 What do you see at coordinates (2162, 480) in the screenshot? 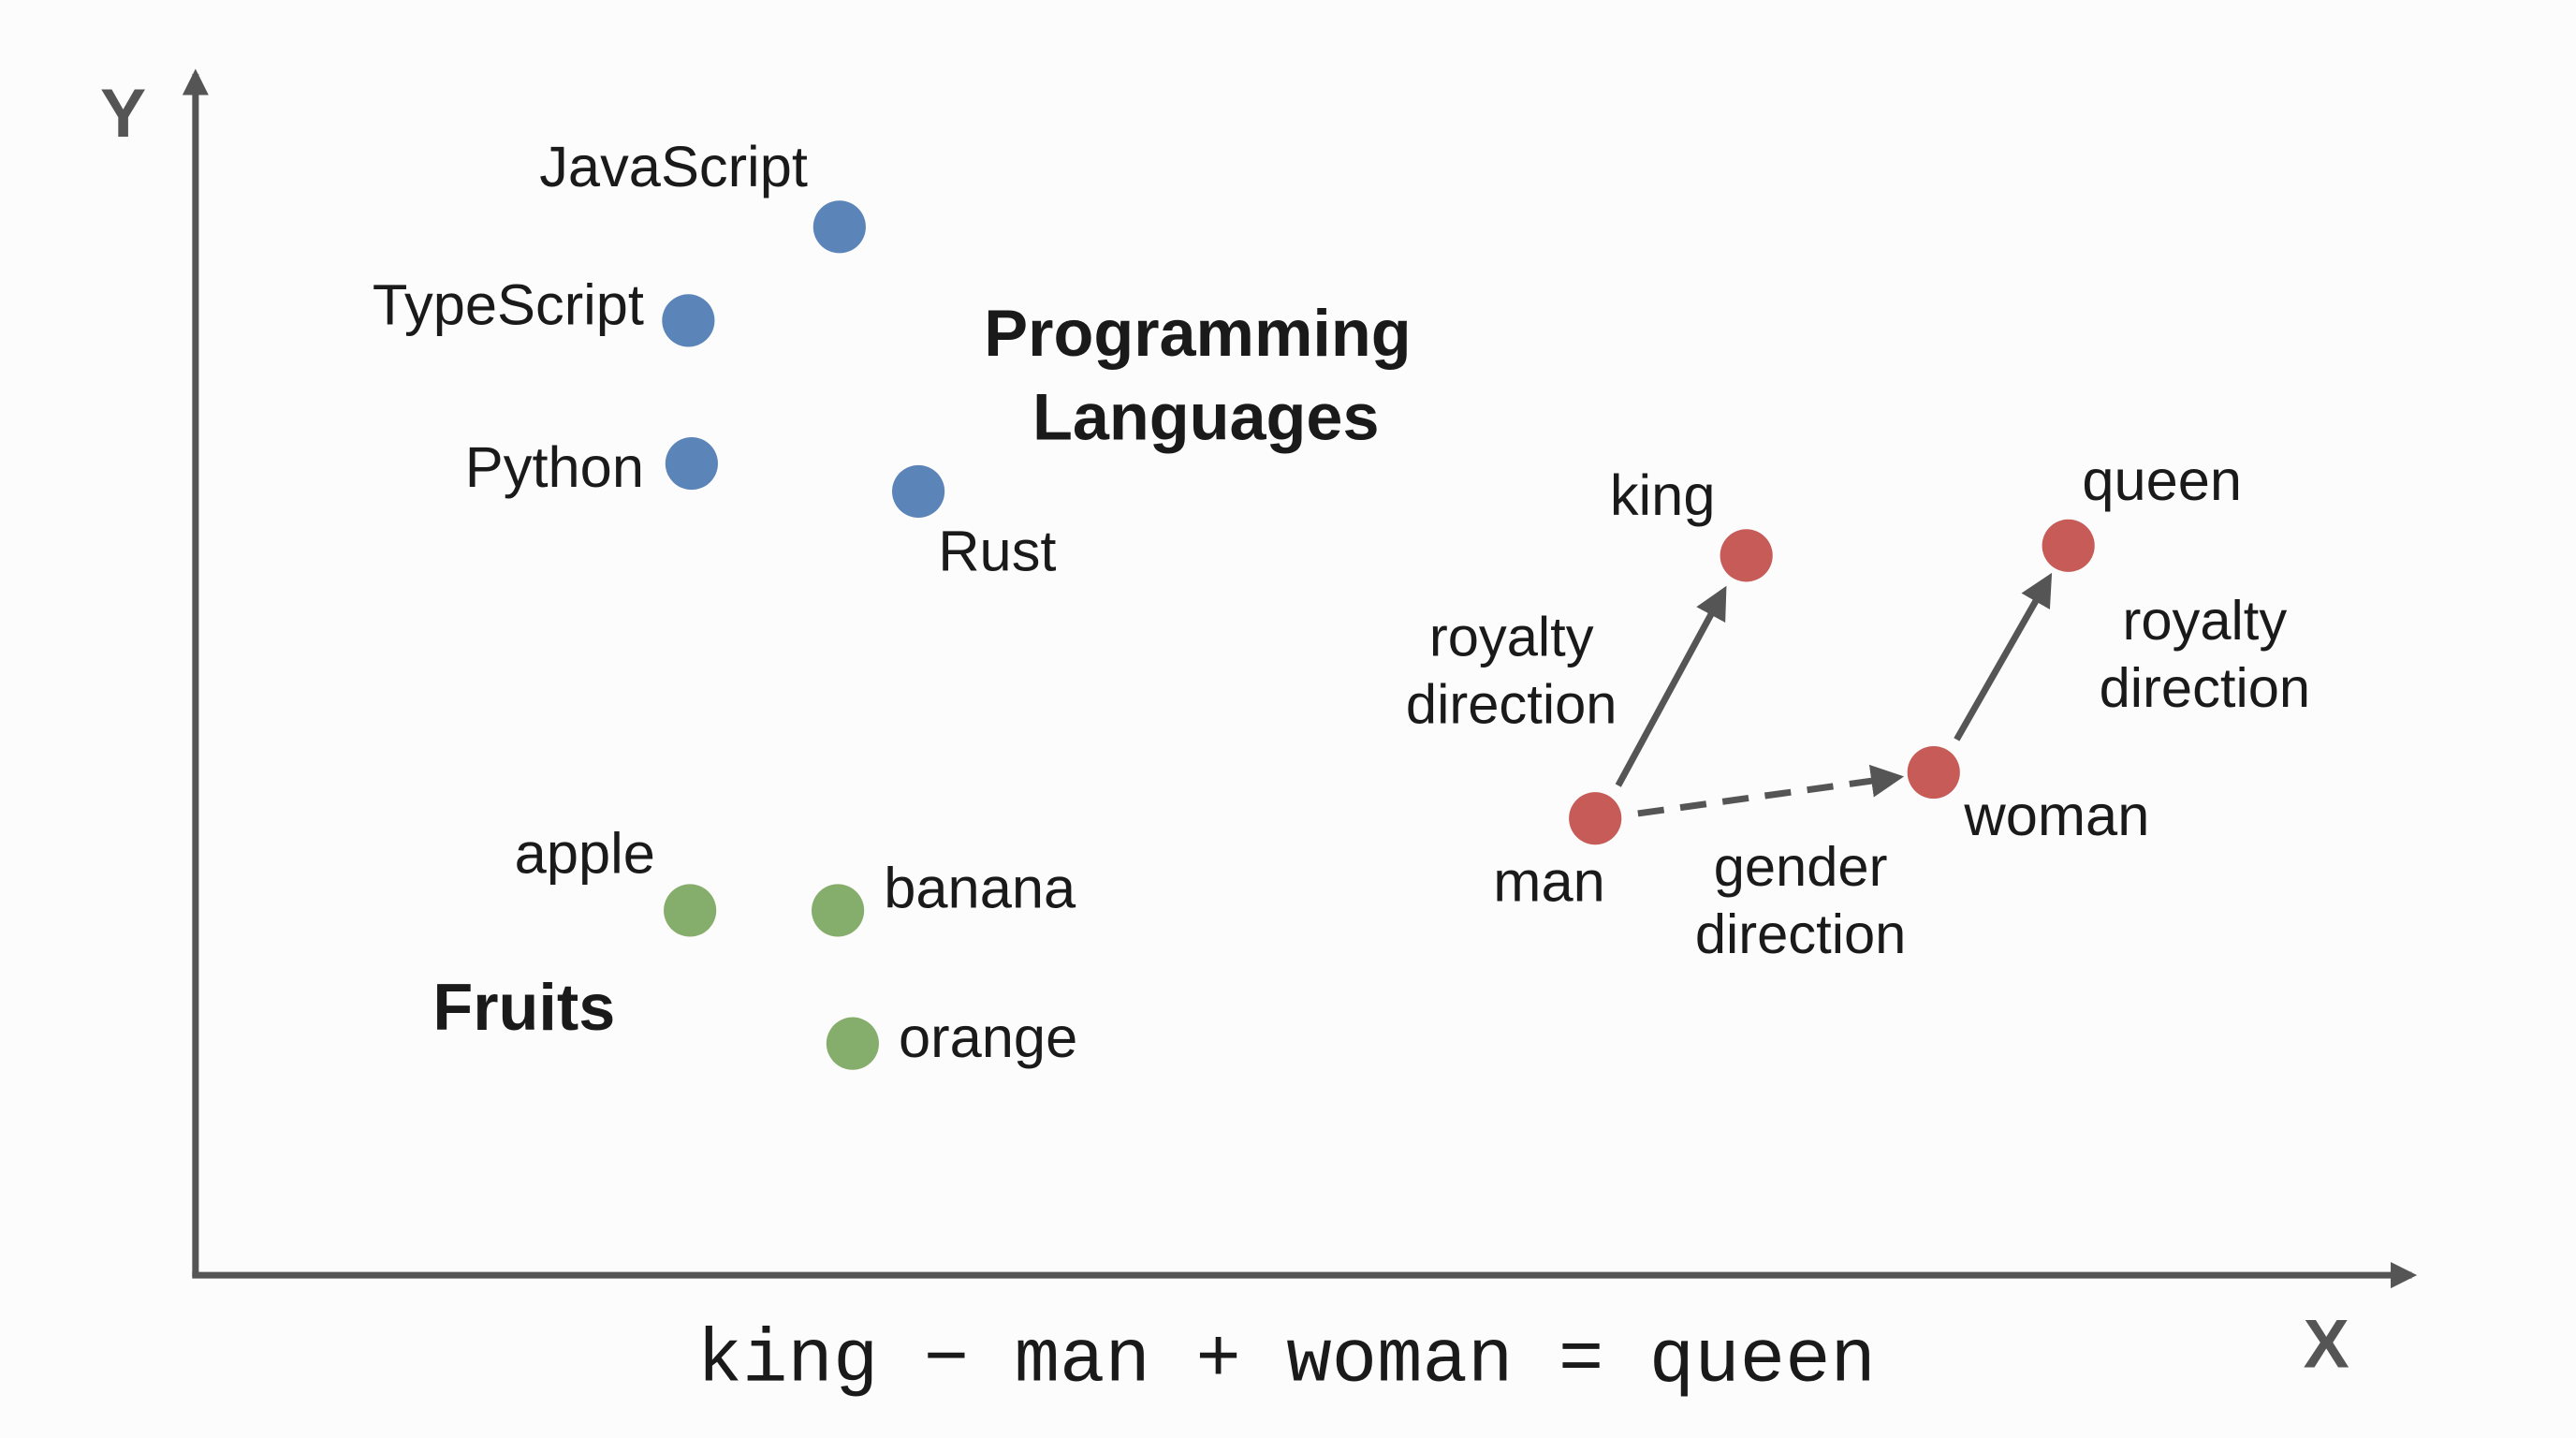
I see `word-label: queen` at bounding box center [2162, 480].